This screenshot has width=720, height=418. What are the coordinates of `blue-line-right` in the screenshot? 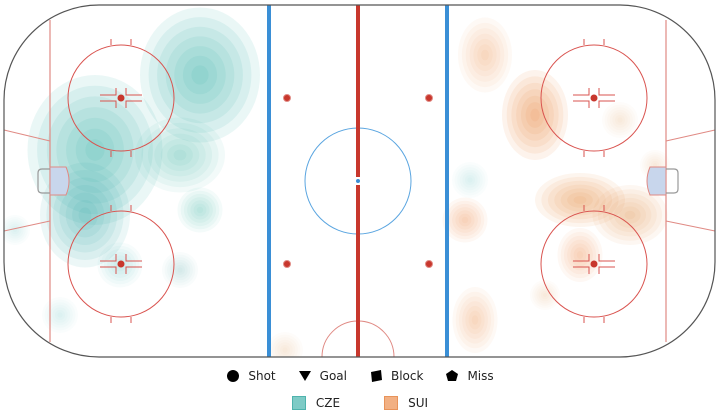 It's located at (447, 181).